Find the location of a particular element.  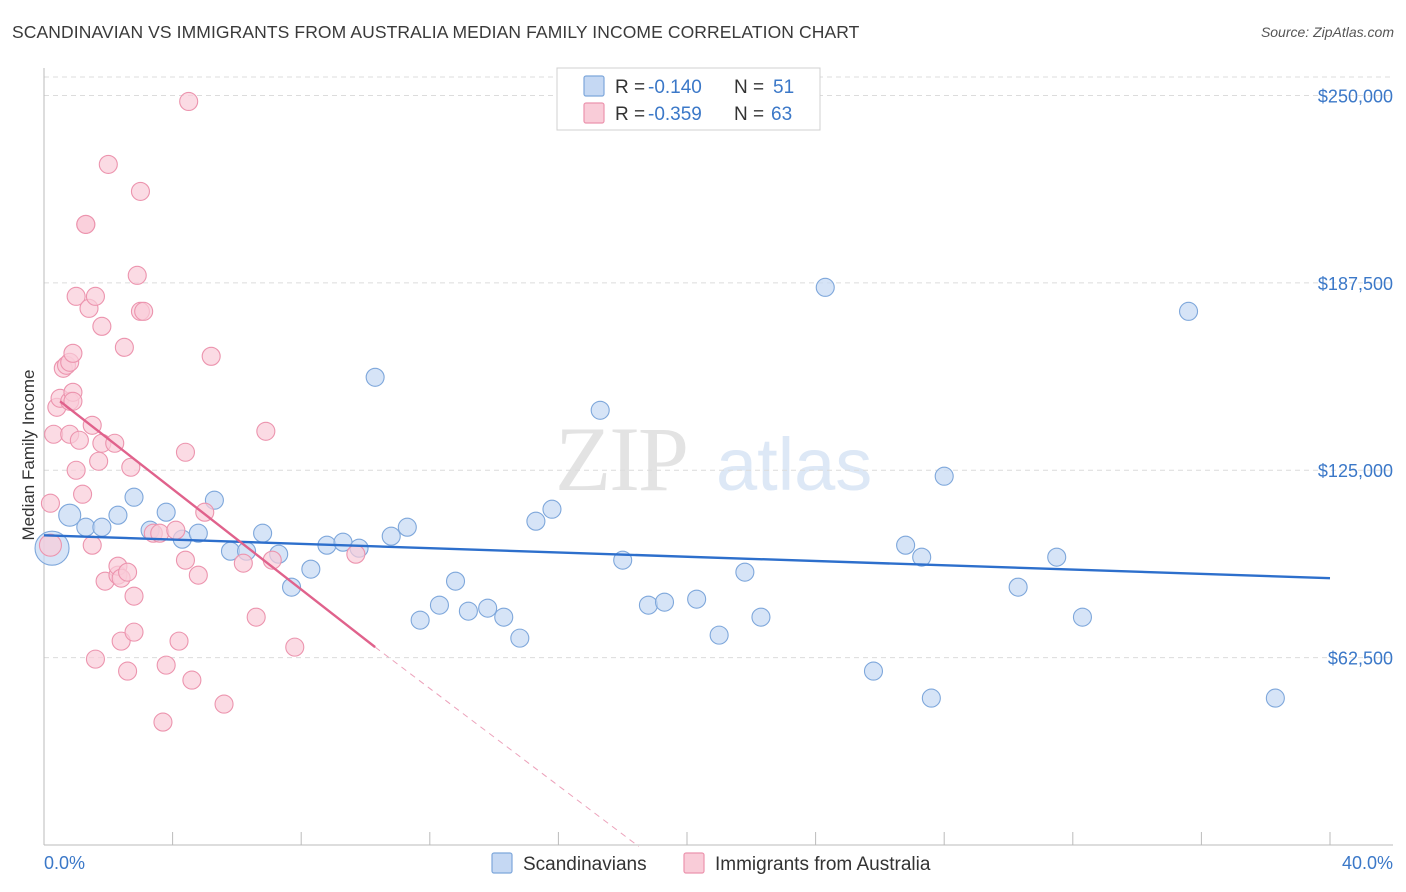

y-tick-label-2: $187,500 is located at coordinates (1355, 284).